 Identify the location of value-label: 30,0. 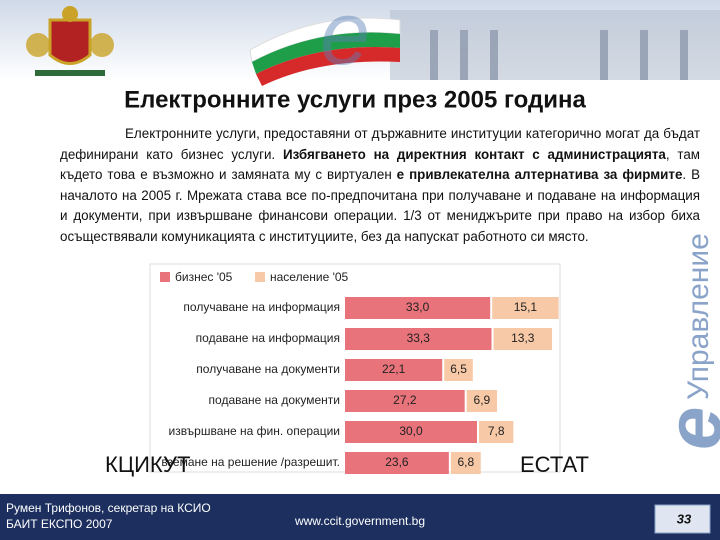
(411, 431).